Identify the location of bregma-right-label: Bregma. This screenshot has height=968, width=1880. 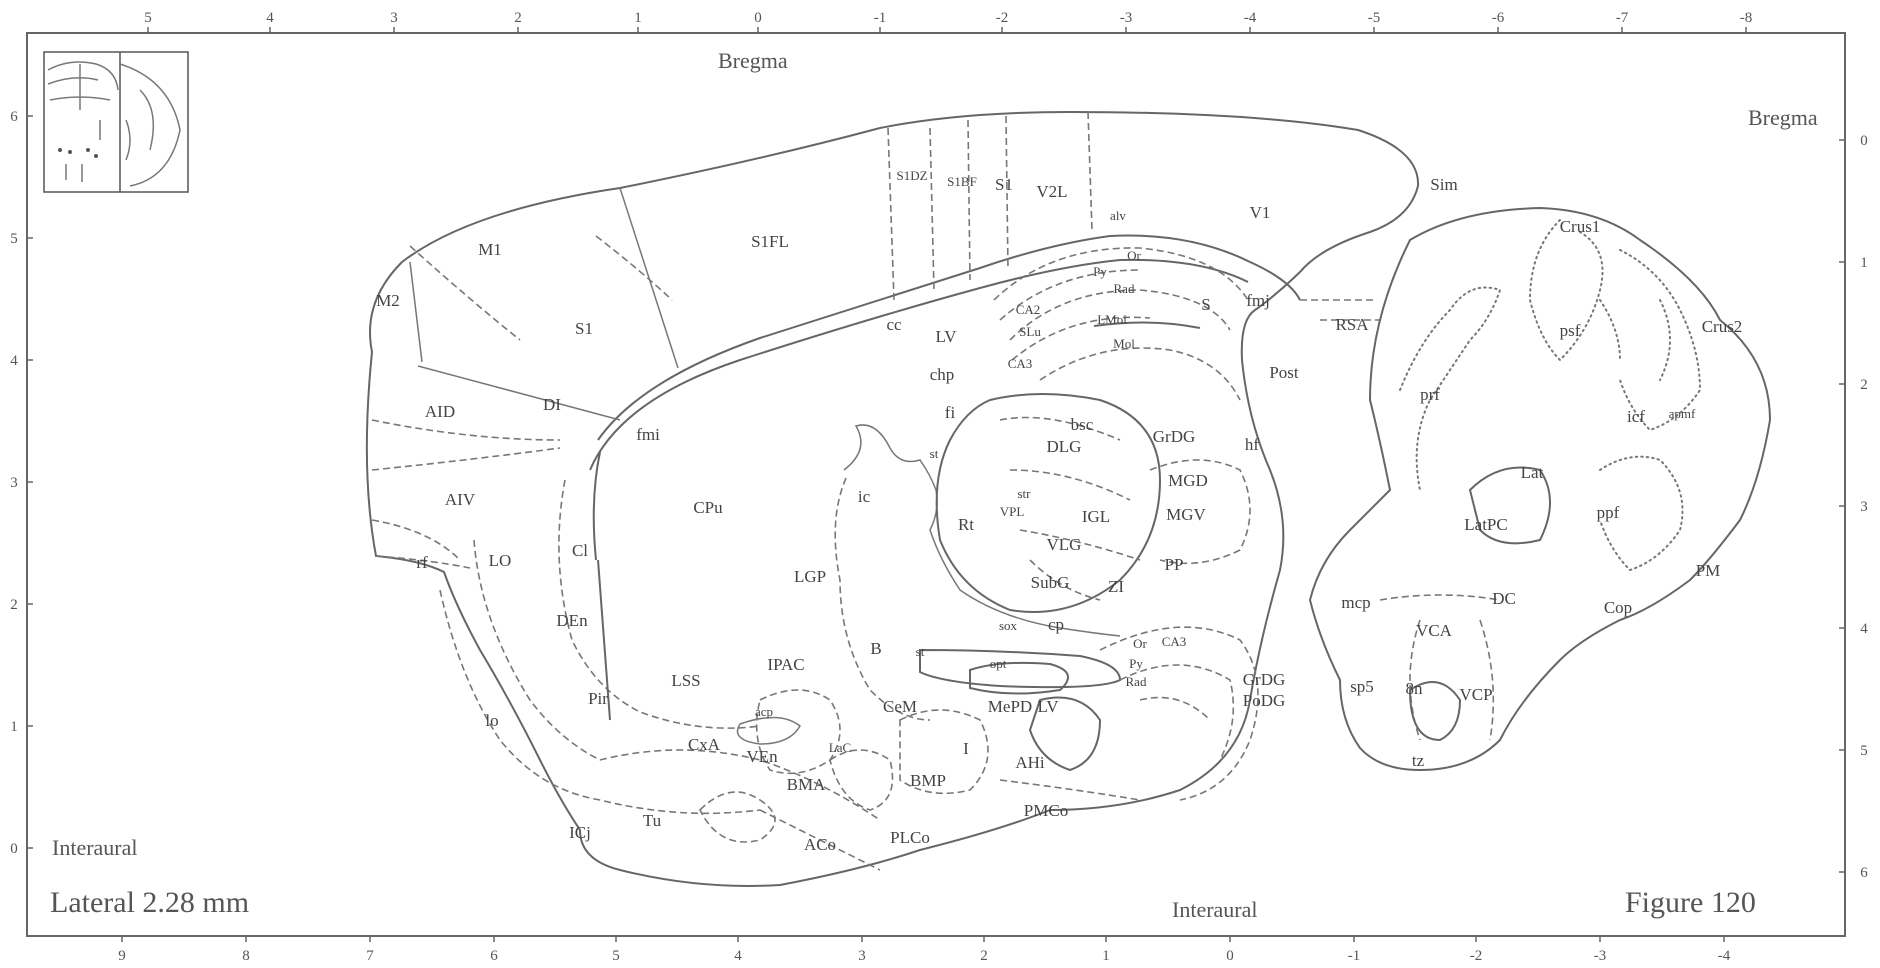
(1783, 117).